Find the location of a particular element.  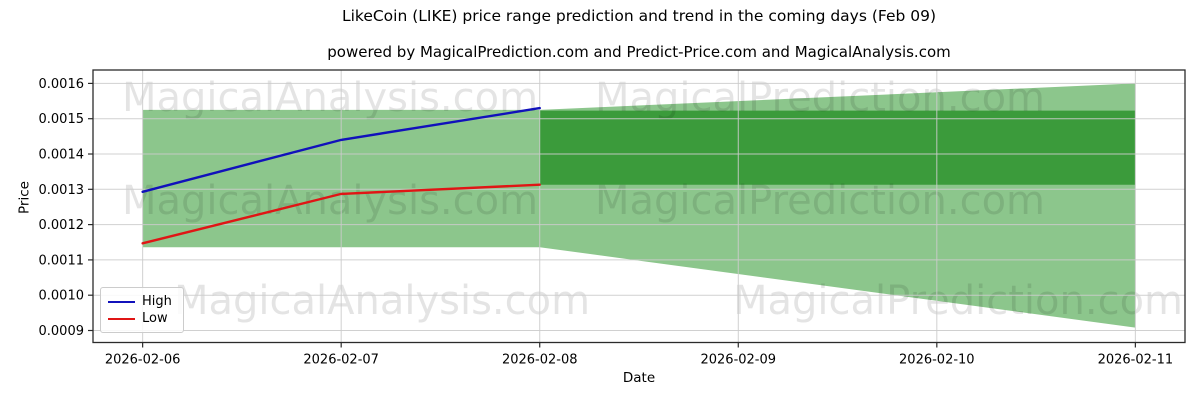

legend-label-low: Low is located at coordinates (155, 318).